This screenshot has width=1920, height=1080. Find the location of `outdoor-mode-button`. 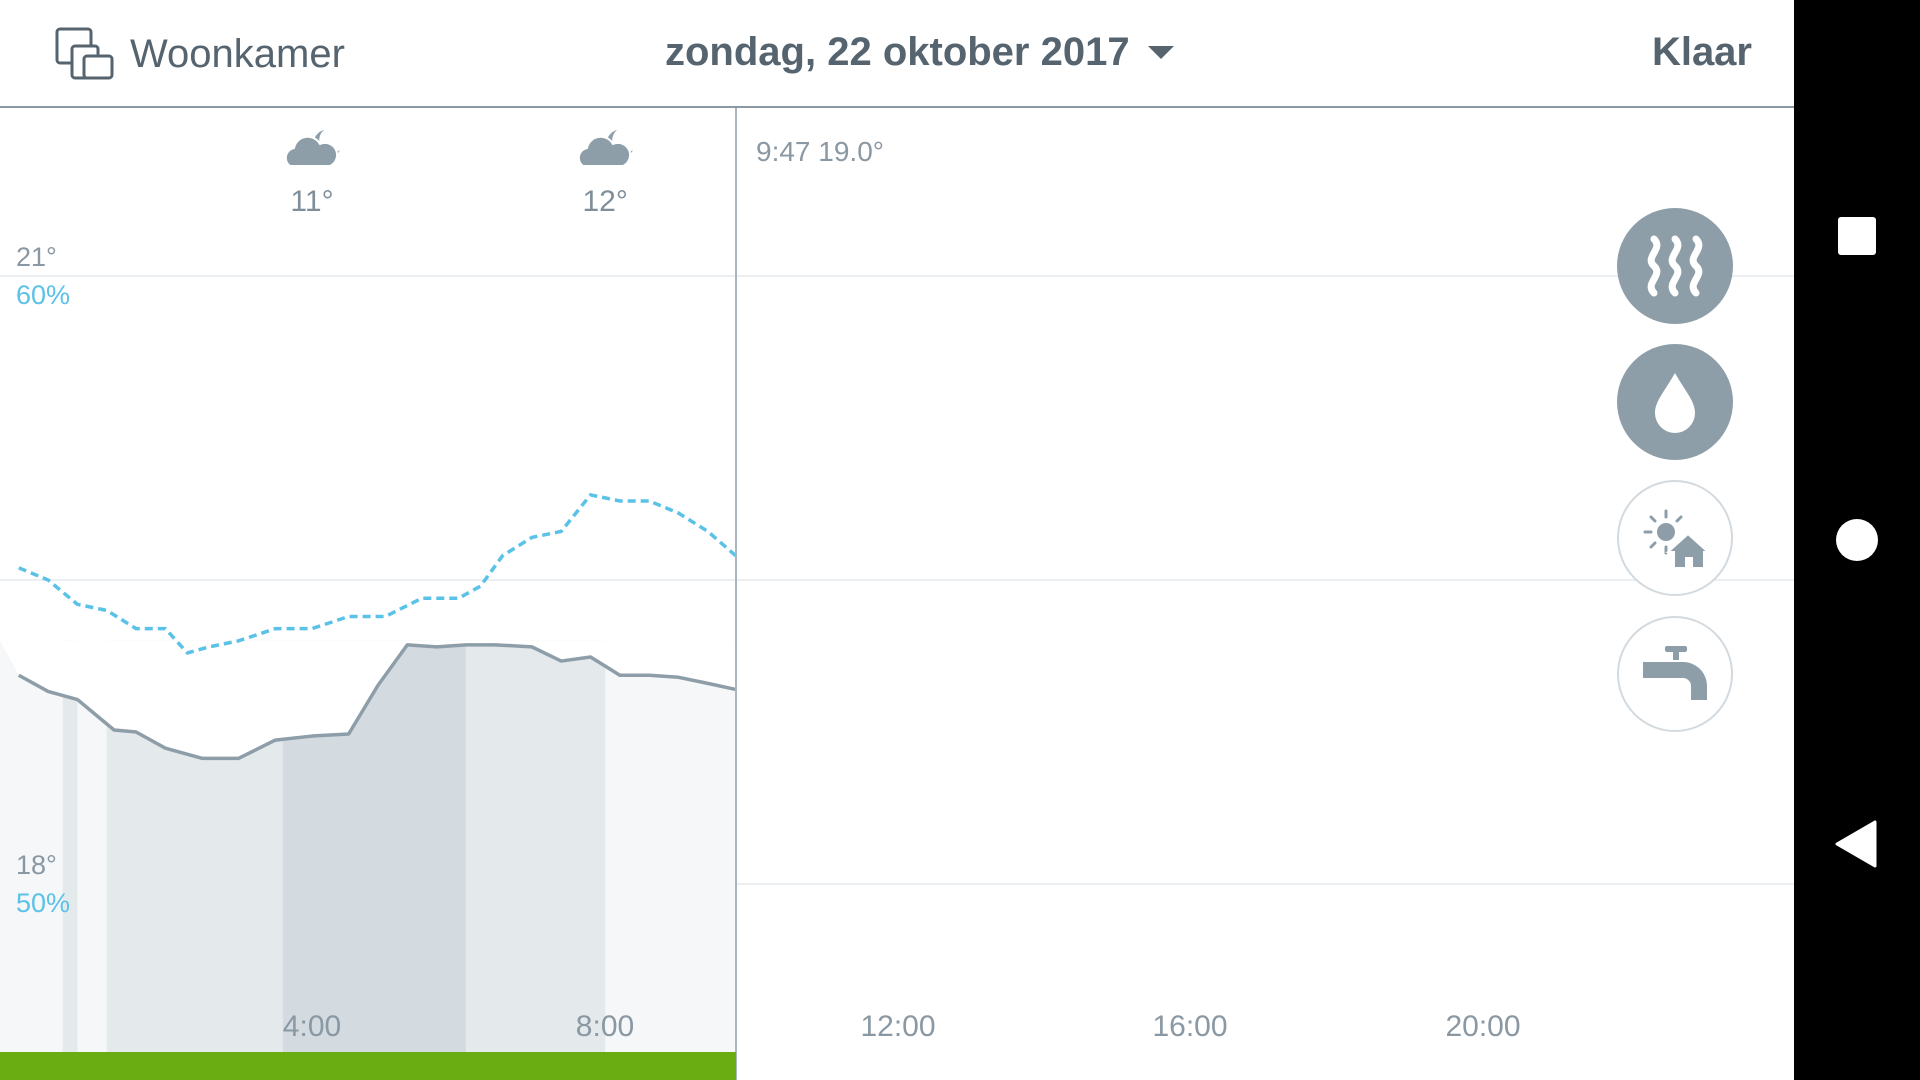

outdoor-mode-button is located at coordinates (1675, 538).